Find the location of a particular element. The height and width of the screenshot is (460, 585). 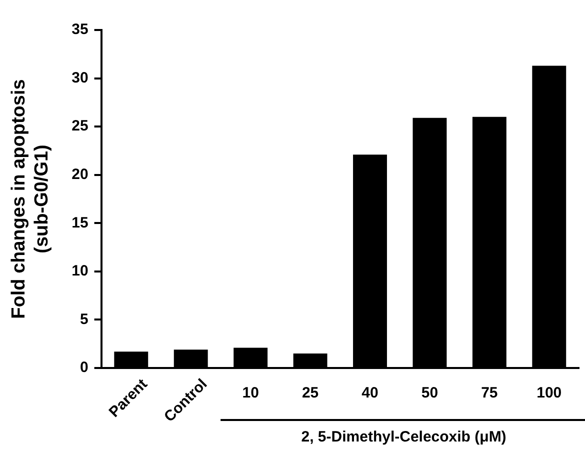

y-tick-label: 5 is located at coordinates (84, 319).